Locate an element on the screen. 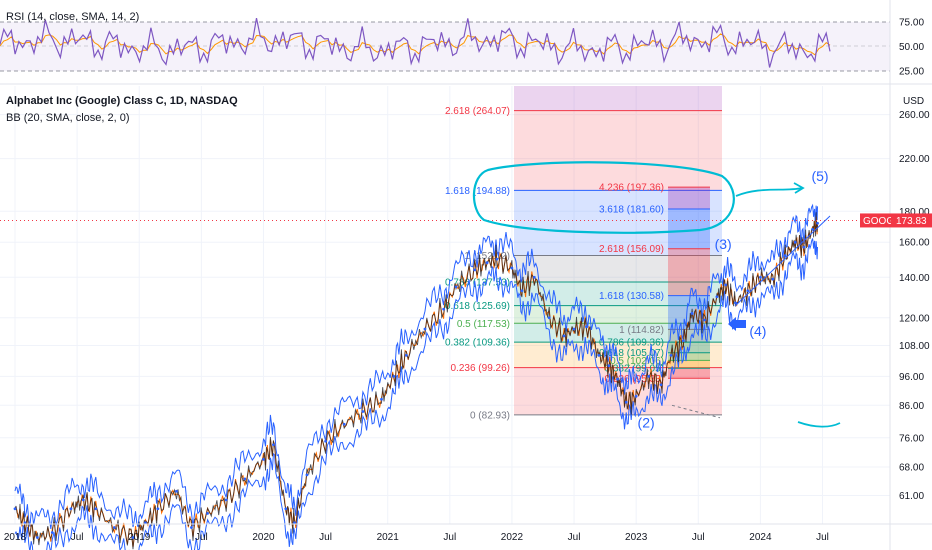  x-tick-label: 2022 is located at coordinates (512, 537).